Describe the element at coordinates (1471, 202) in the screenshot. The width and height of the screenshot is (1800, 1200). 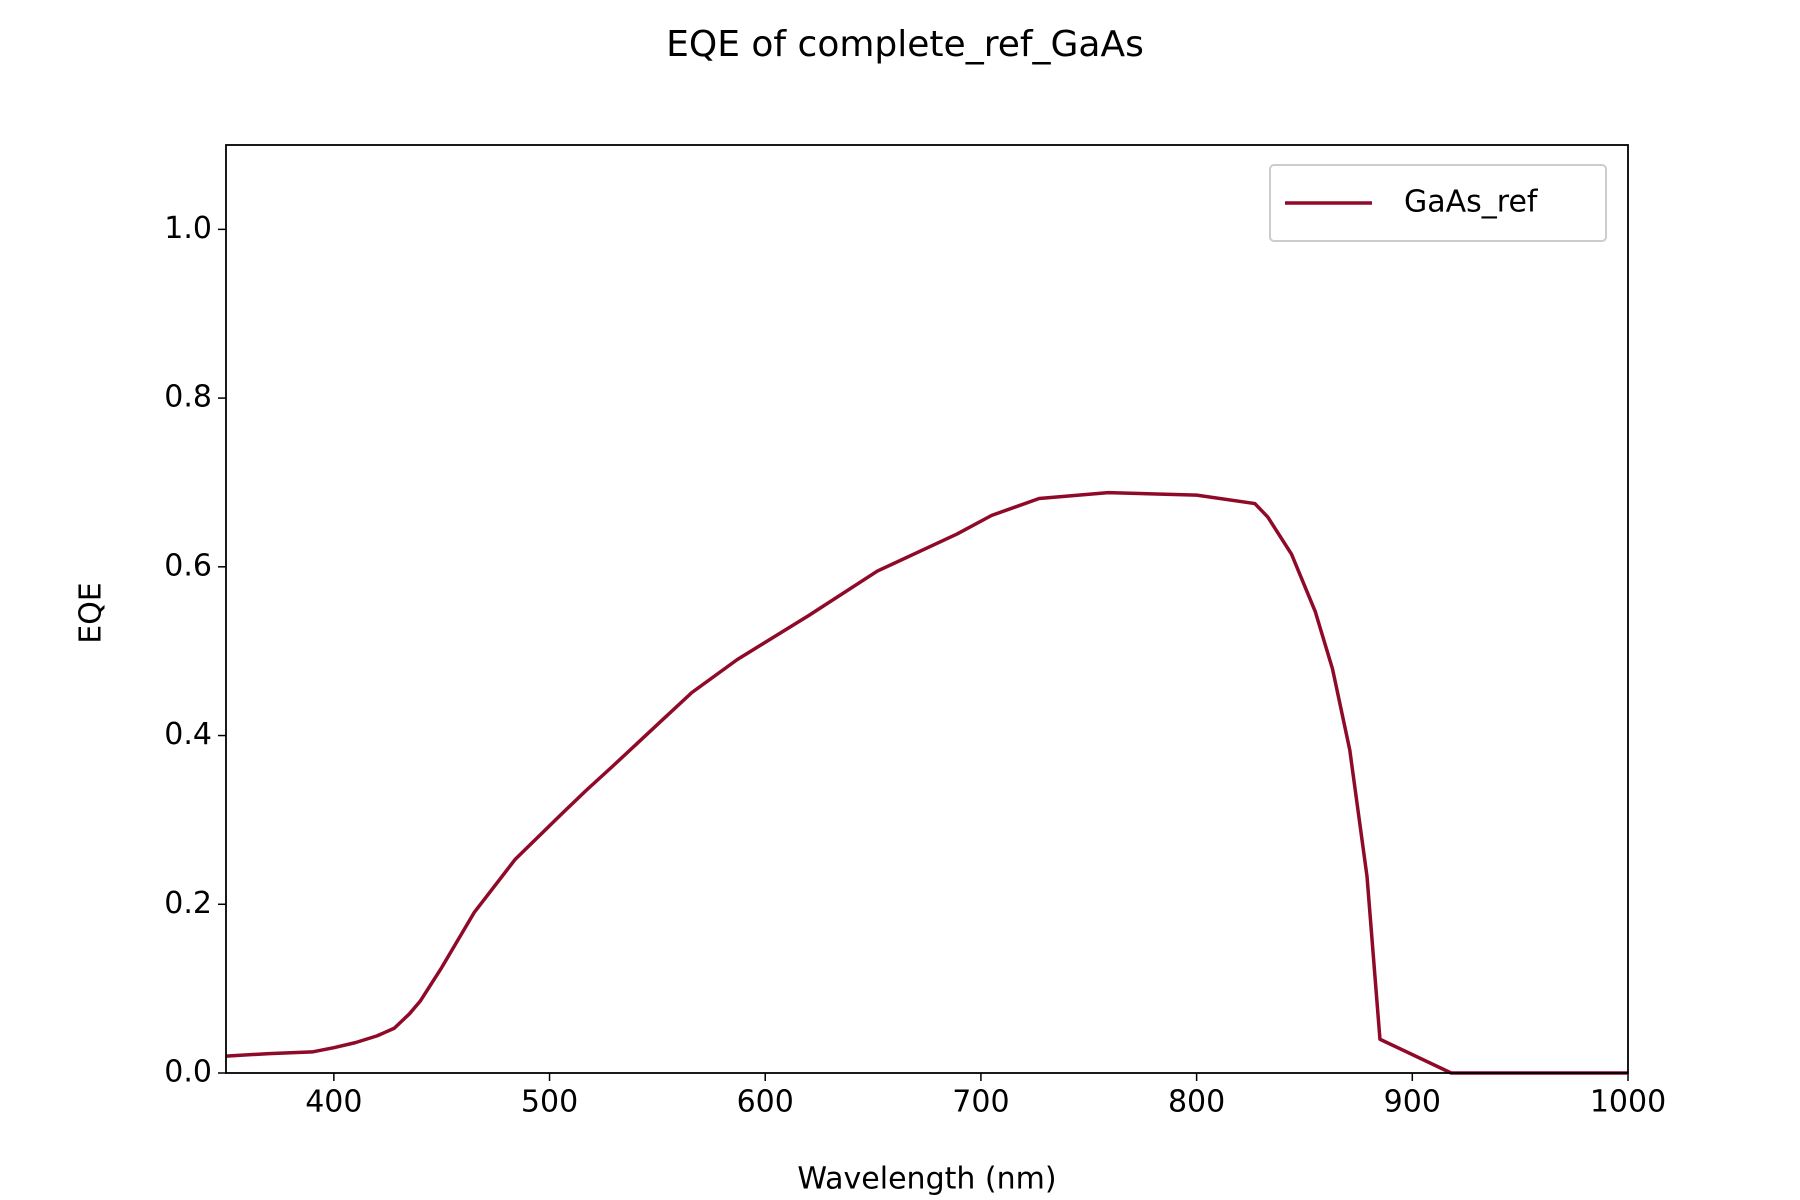
I see `legend-label: GaAs_ref` at that location.